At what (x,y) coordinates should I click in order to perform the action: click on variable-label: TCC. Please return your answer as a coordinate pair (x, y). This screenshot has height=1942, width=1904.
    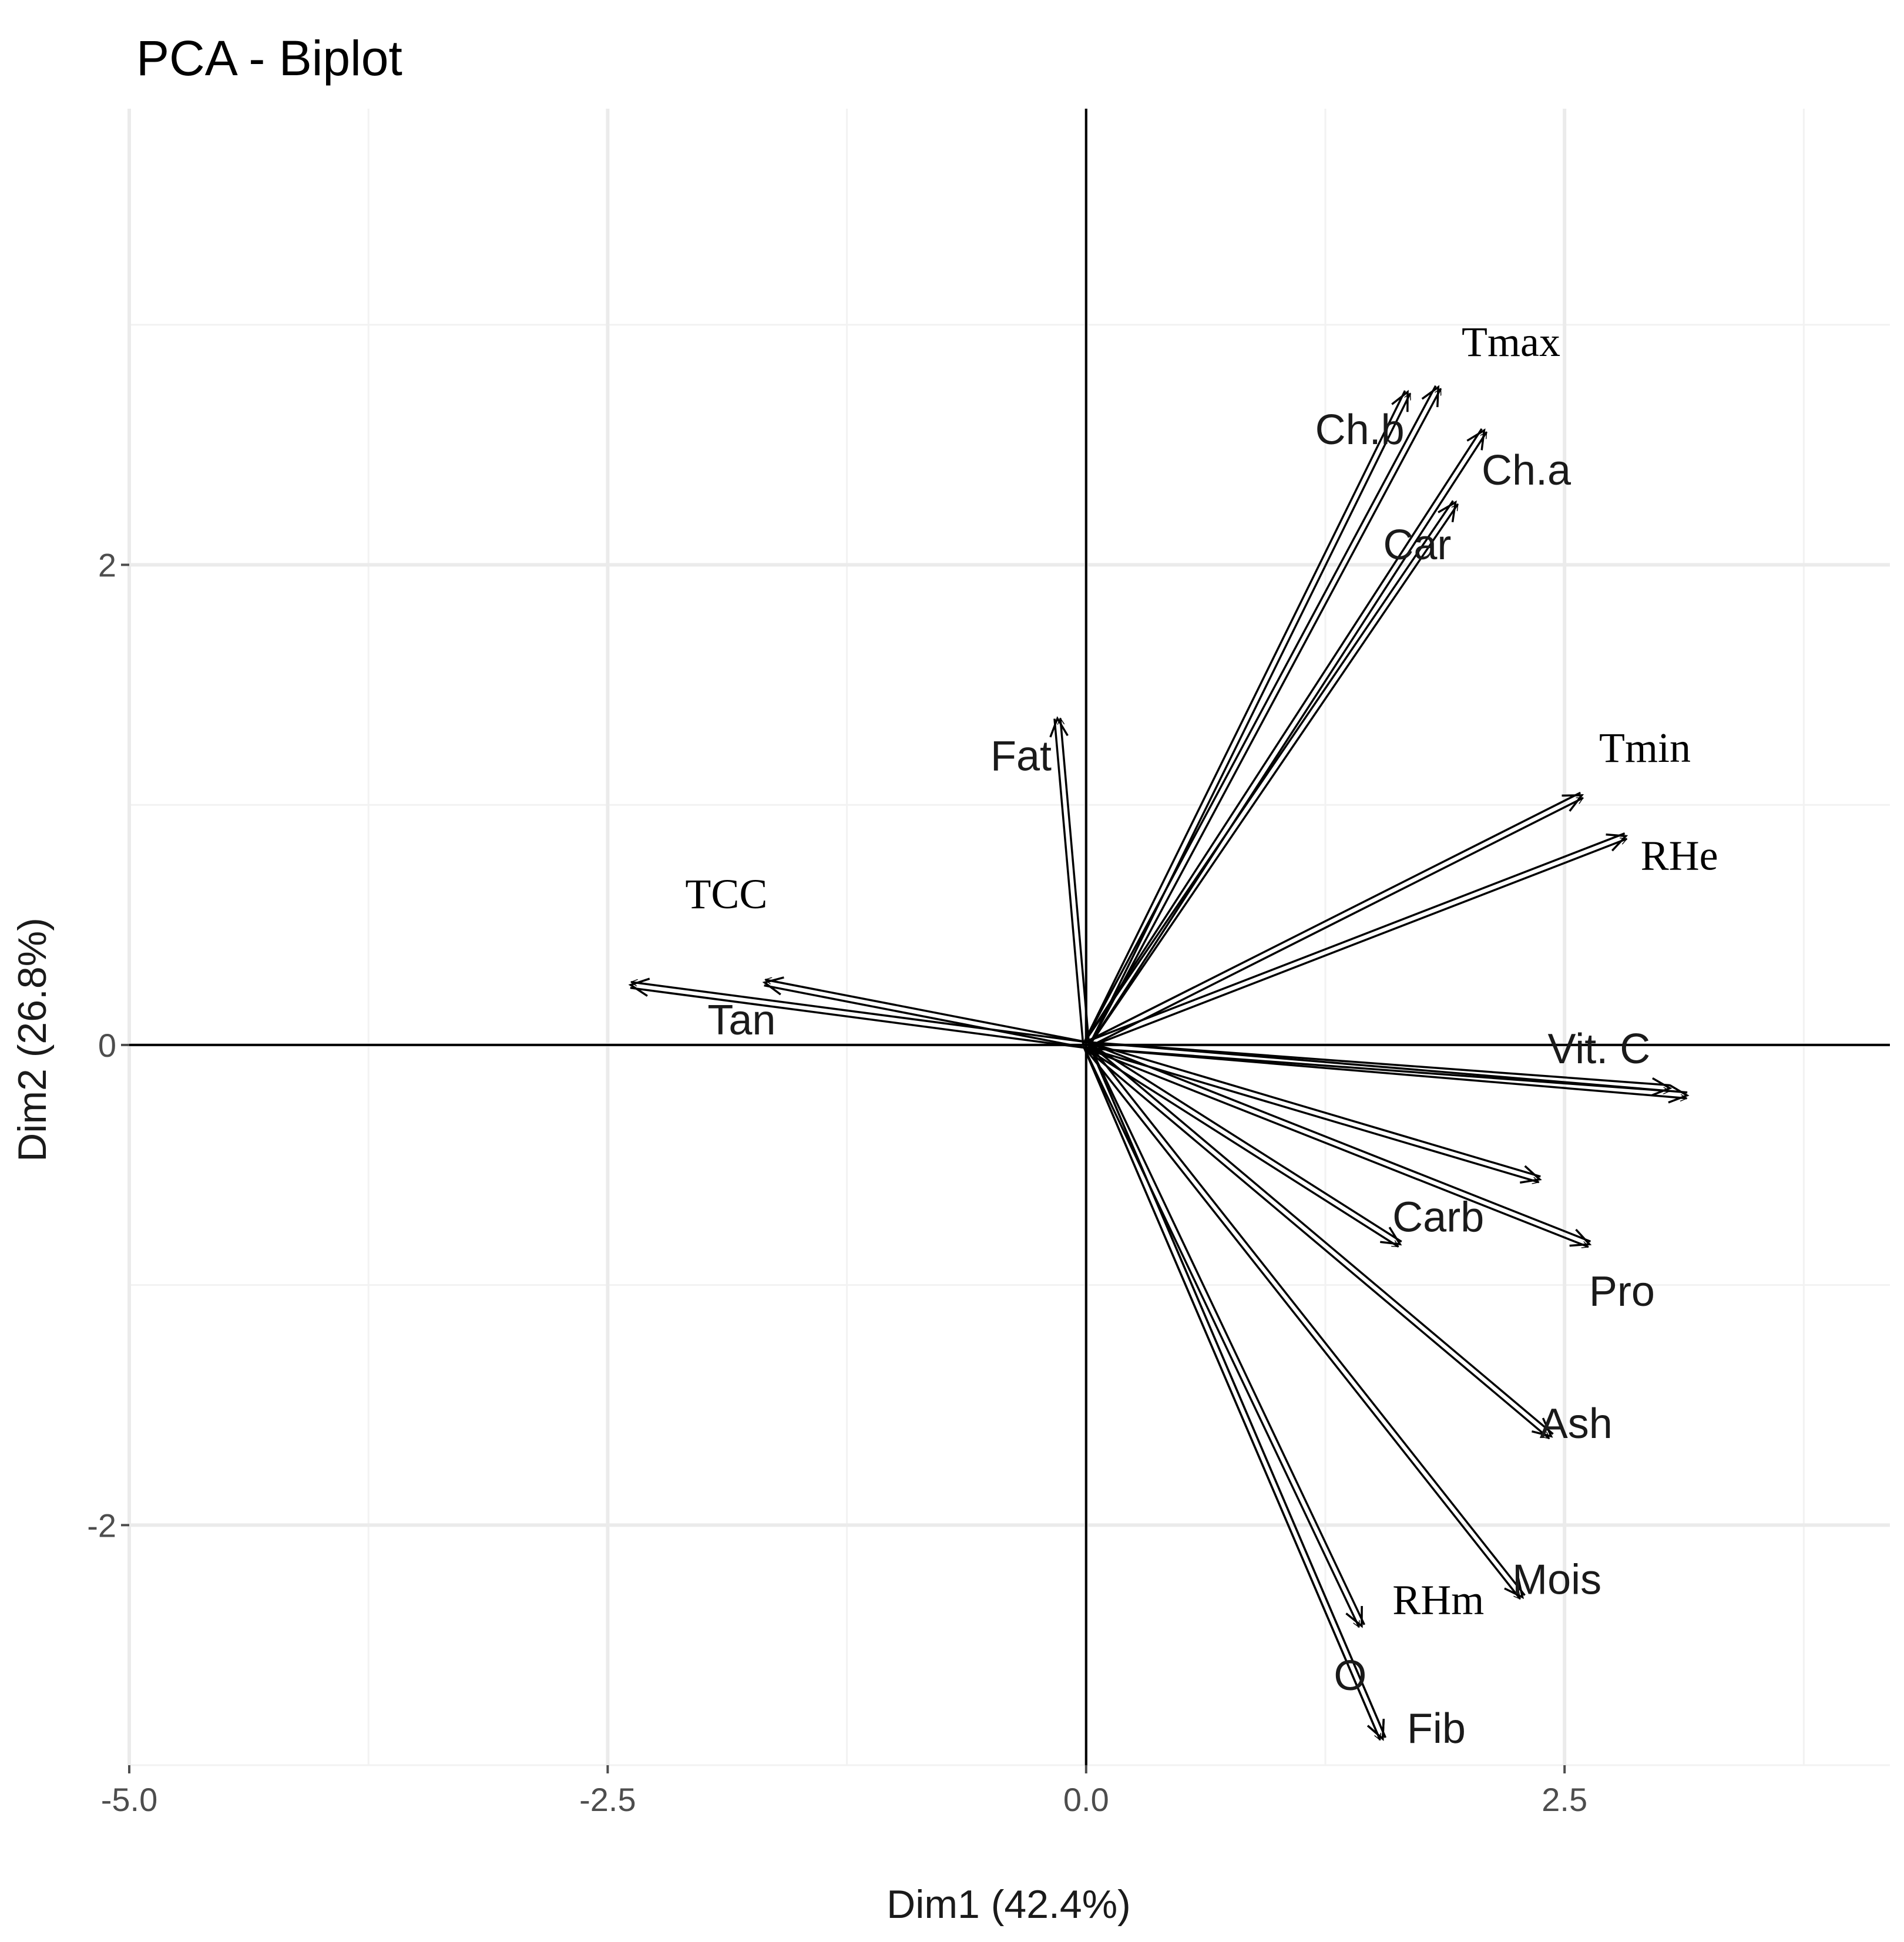
    Looking at the image, I should click on (726, 894).